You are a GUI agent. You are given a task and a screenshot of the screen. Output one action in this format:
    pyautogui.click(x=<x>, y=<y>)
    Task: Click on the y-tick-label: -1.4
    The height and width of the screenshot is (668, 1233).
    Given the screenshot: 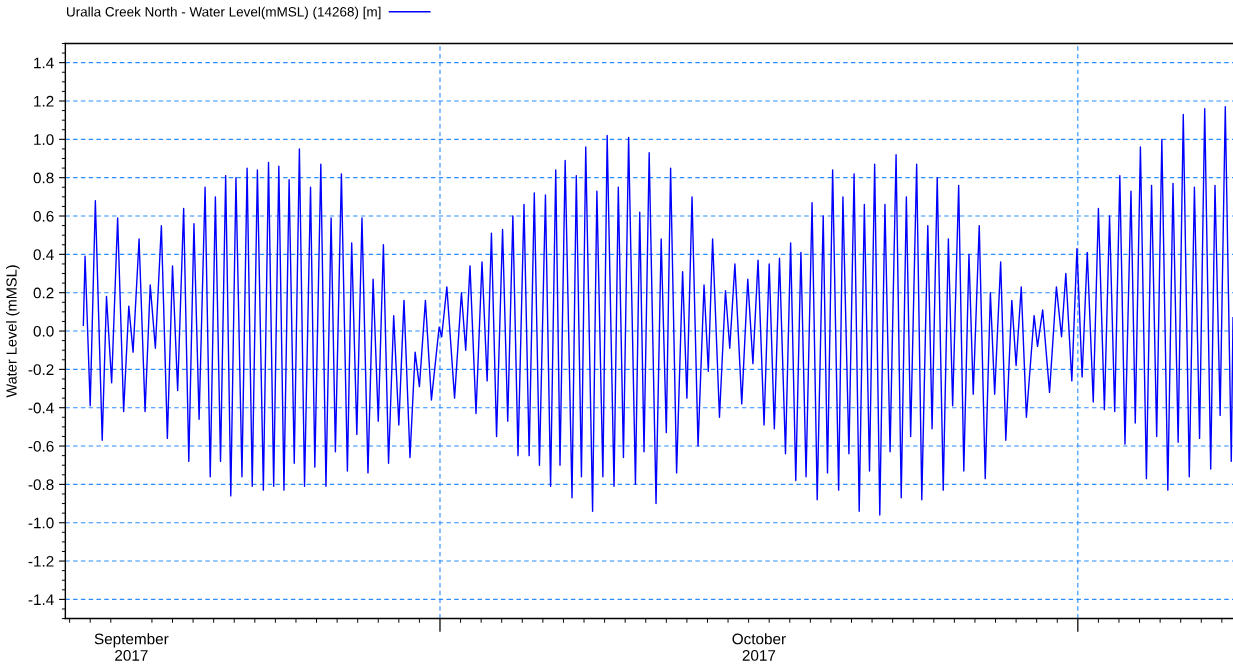 What is the action you would take?
    pyautogui.click(x=41, y=599)
    